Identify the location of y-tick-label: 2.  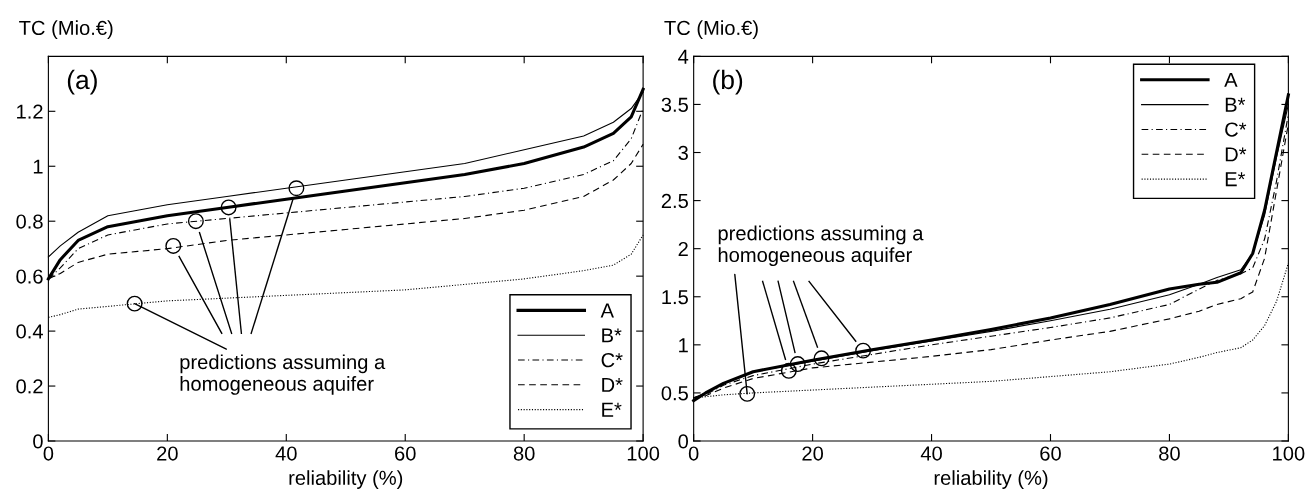
(683, 248).